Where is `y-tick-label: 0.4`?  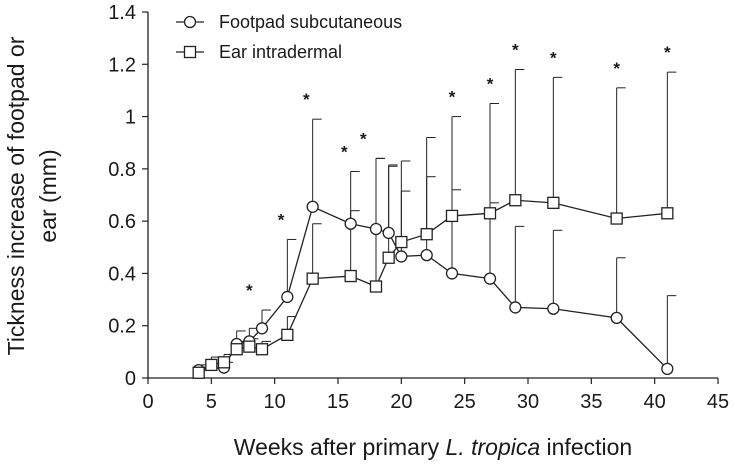 y-tick-label: 0.4 is located at coordinates (122, 274).